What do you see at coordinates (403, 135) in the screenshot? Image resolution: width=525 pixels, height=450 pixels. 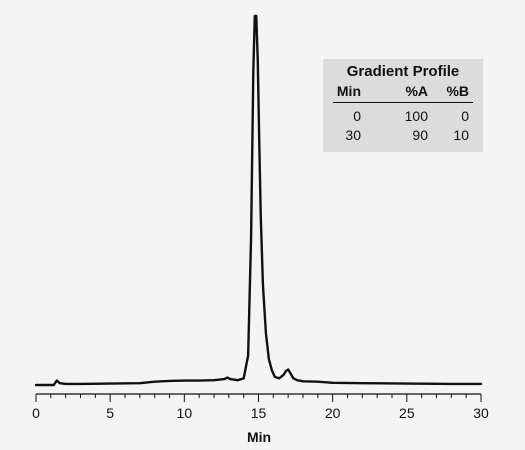 I see `gradient-table-row: 30 90 10` at bounding box center [403, 135].